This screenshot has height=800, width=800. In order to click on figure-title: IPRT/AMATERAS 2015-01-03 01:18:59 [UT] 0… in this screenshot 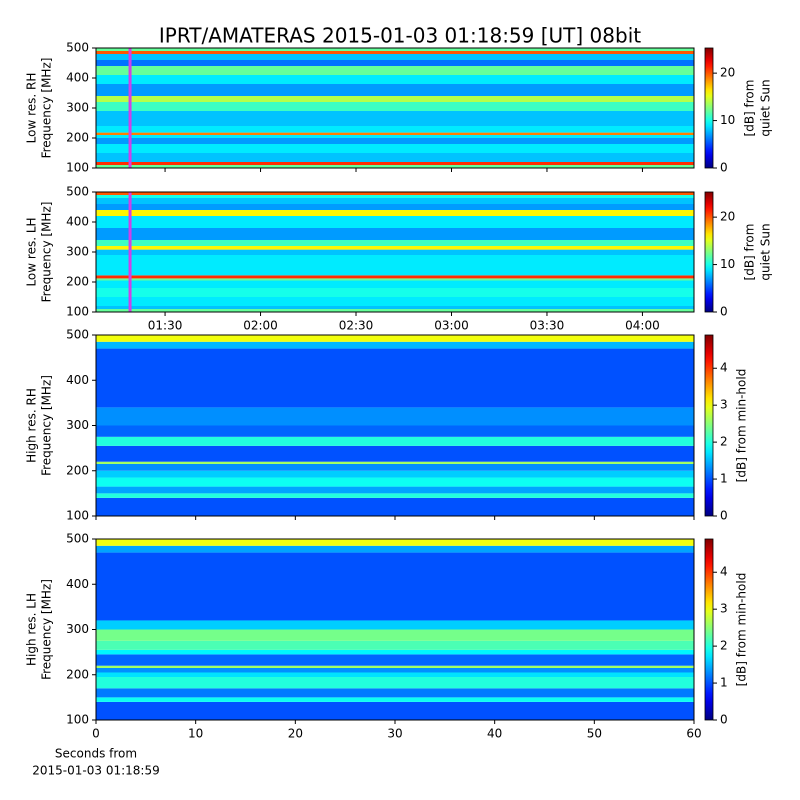, I will do `click(400, 36)`.